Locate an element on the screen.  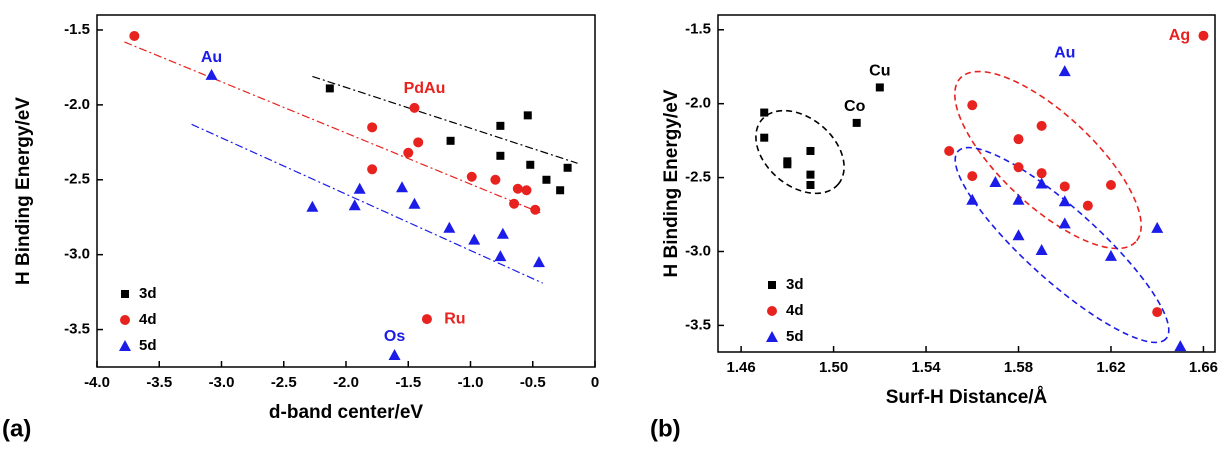
annotation: Ag is located at coordinates (1179, 35).